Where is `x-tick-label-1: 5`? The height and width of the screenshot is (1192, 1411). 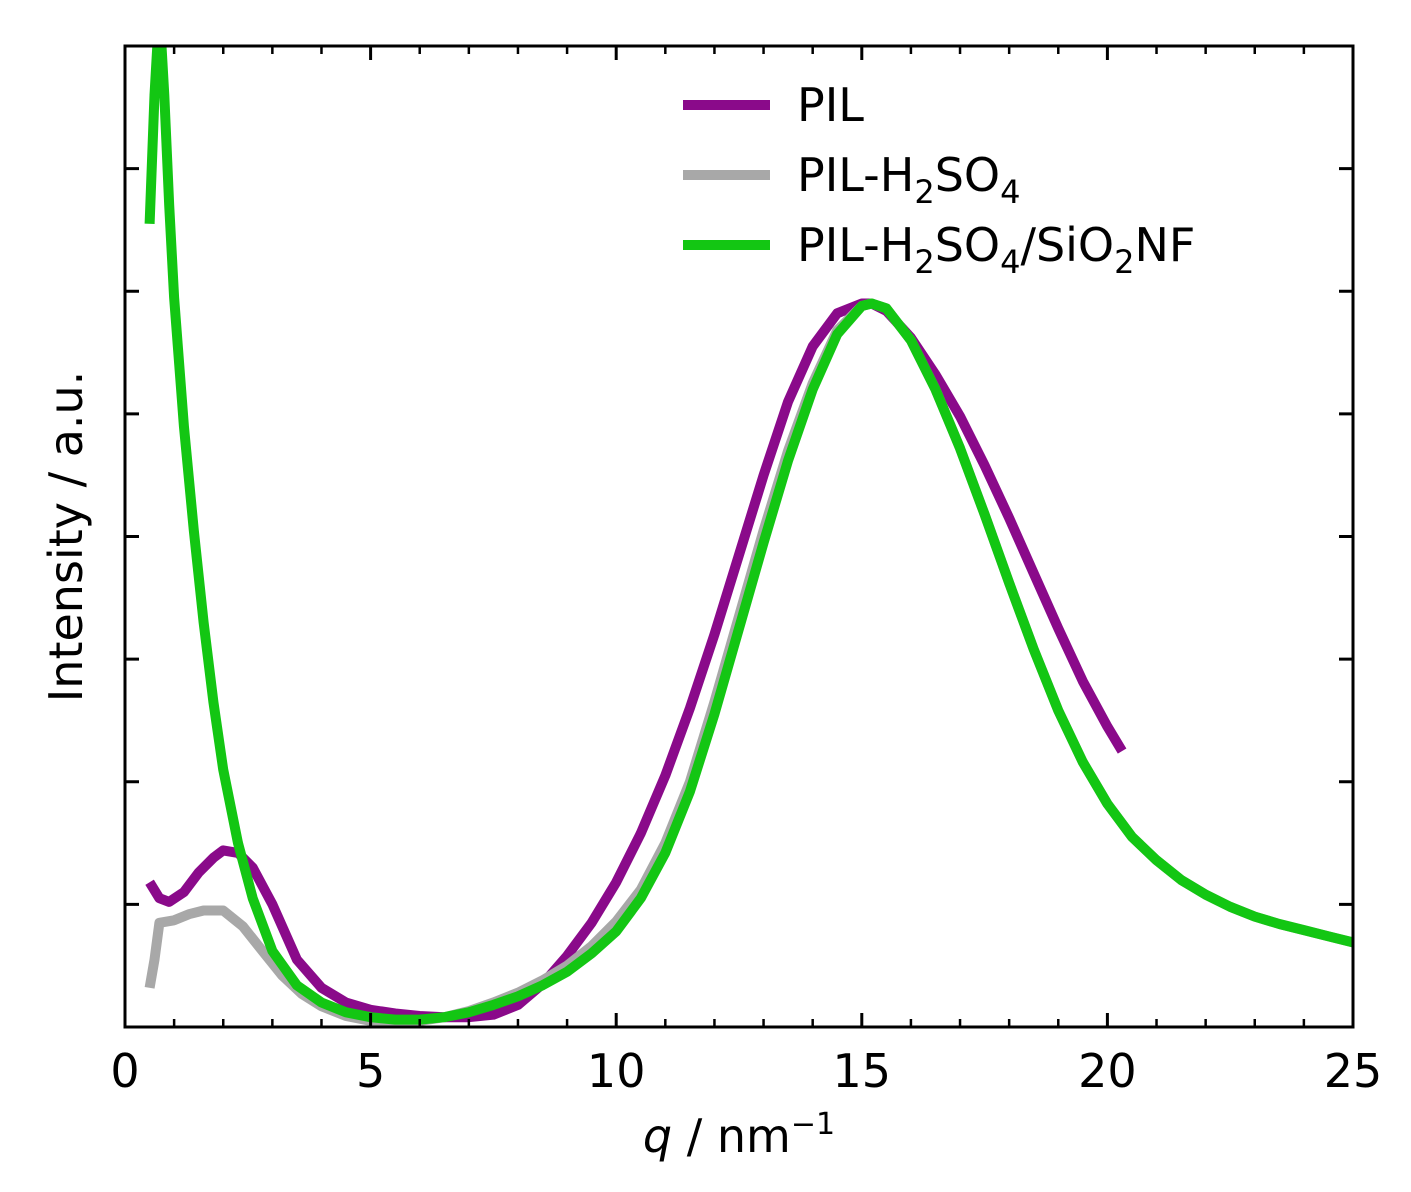 x-tick-label-1: 5 is located at coordinates (370, 1071).